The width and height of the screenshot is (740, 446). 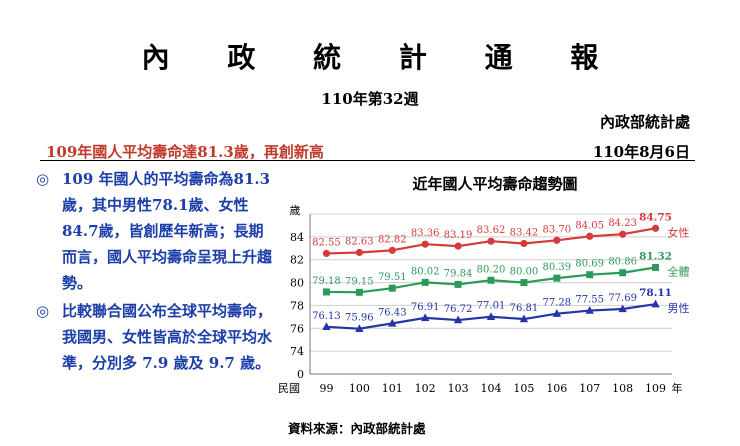 I want to click on legend-square: 全體, so click(x=679, y=271).